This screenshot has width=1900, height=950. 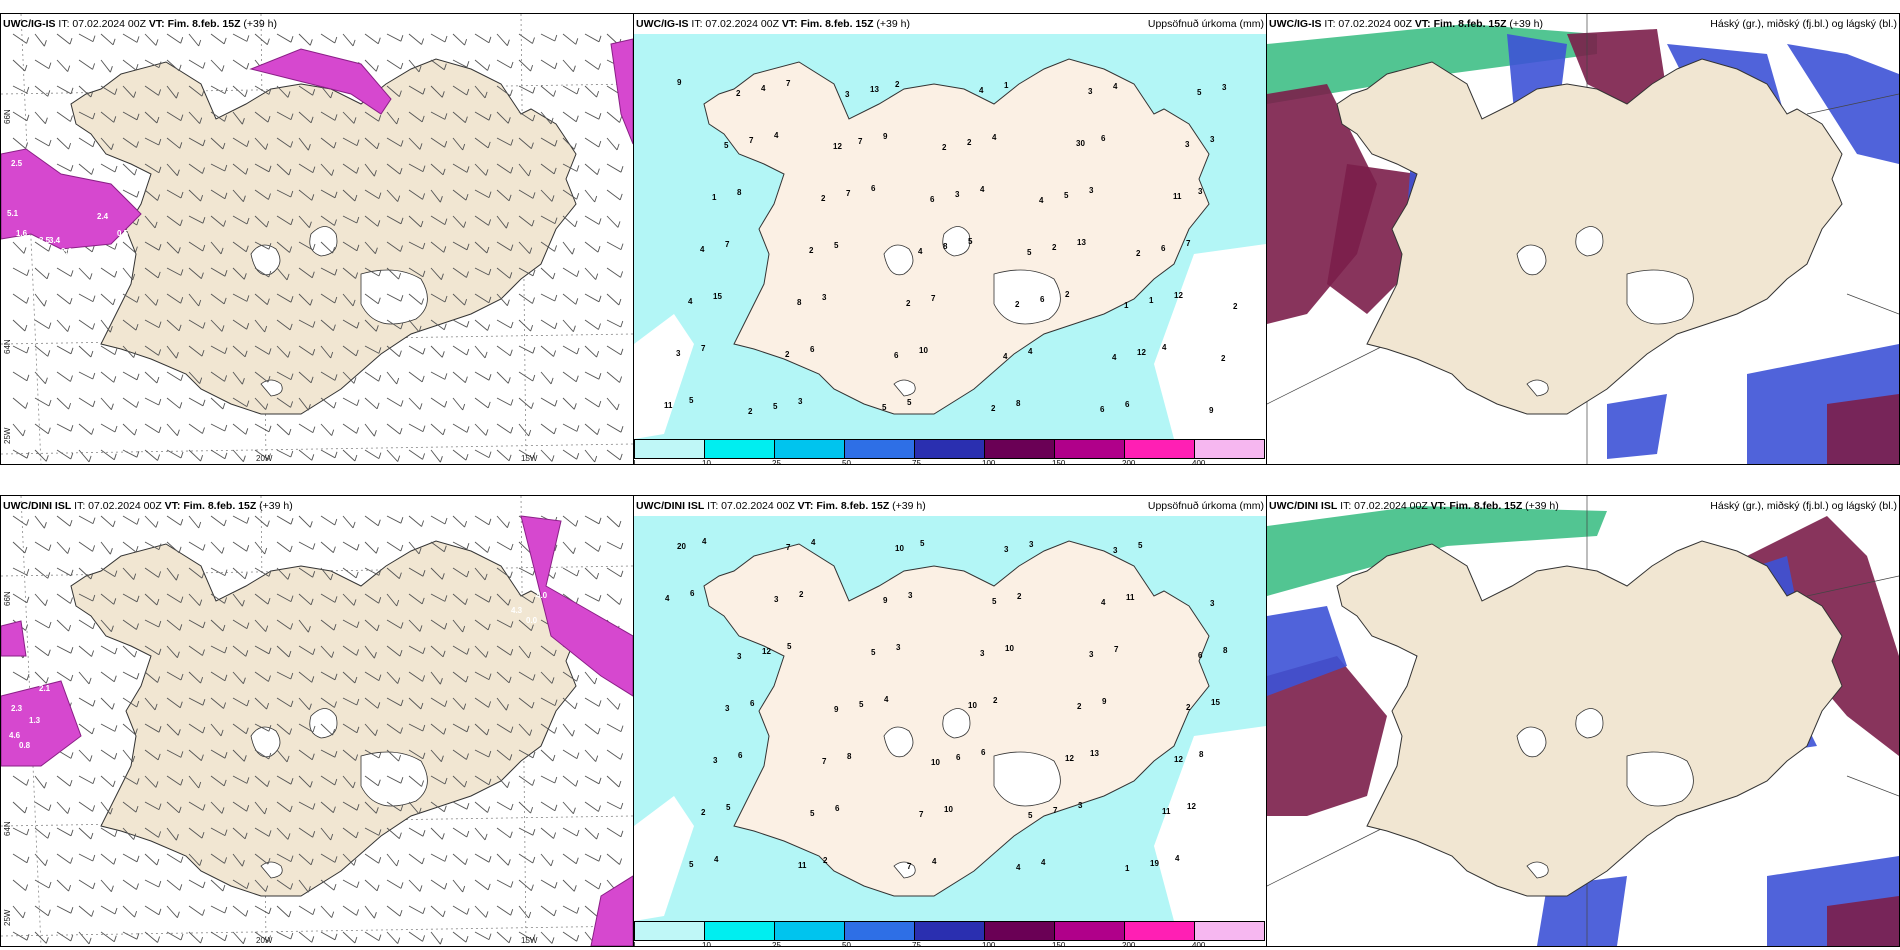 I want to click on wind-value-label: 2.6, so click(x=67, y=251).